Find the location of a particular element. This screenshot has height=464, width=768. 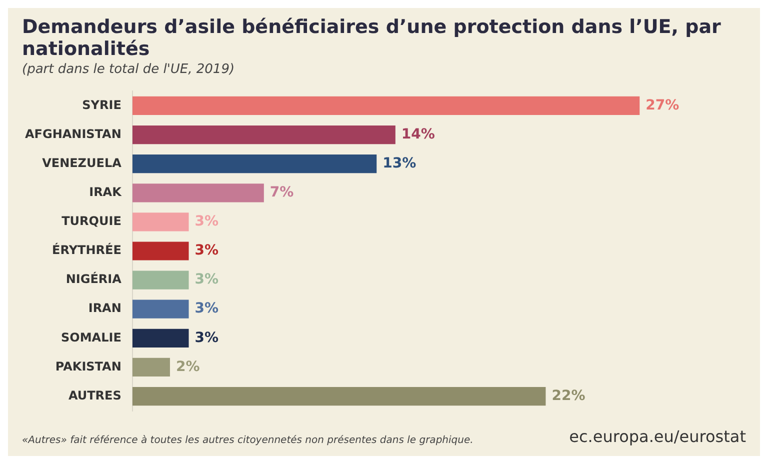

y-tick-label: ÉRYTHRÉE is located at coordinates (87, 250).